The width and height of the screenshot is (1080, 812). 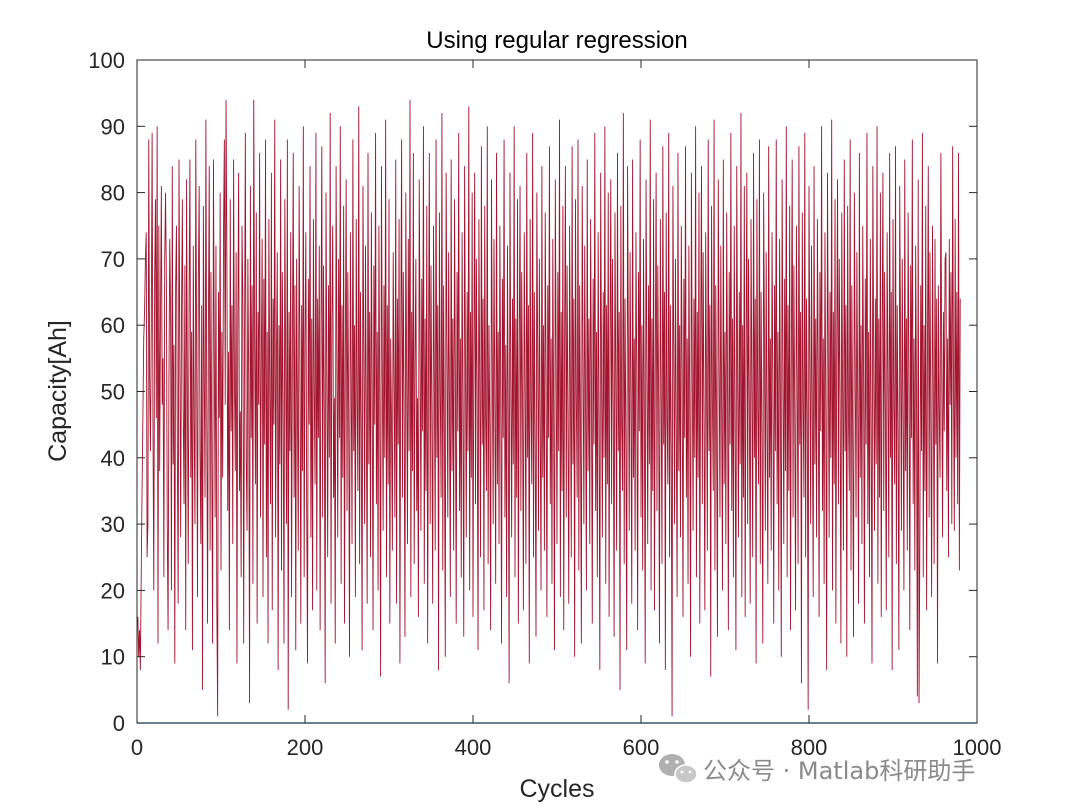 What do you see at coordinates (977, 747) in the screenshot?
I see `x-tick-label: 1000` at bounding box center [977, 747].